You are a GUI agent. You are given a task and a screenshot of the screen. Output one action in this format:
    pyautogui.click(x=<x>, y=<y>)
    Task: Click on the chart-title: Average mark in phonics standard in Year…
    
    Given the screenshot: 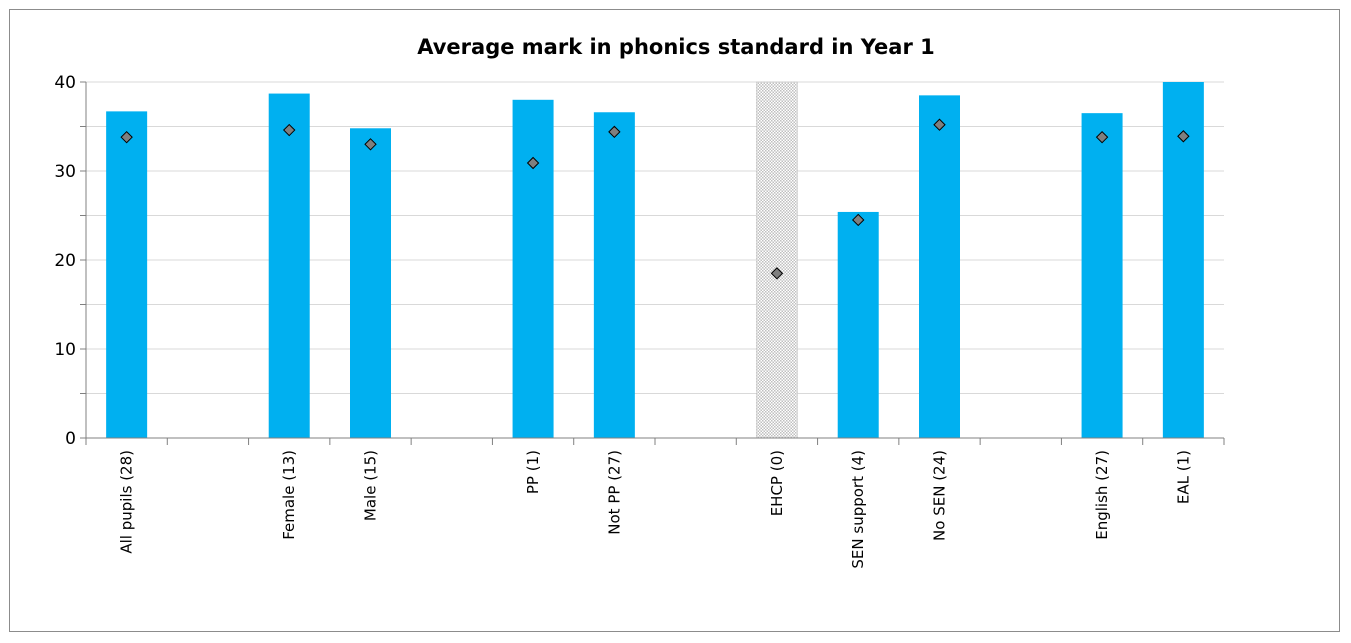 What is the action you would take?
    pyautogui.click(x=676, y=47)
    